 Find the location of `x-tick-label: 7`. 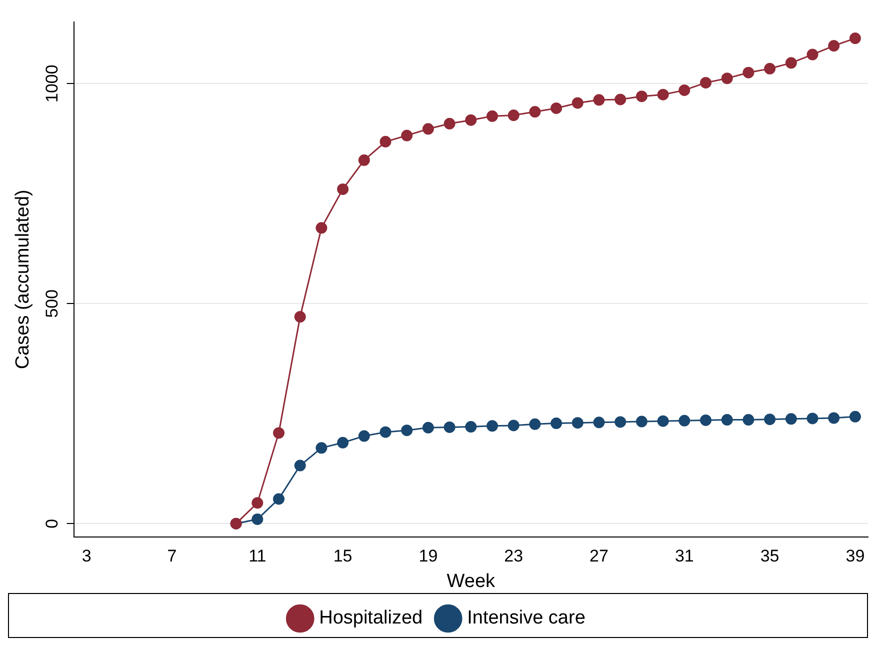

x-tick-label: 7 is located at coordinates (172, 556).